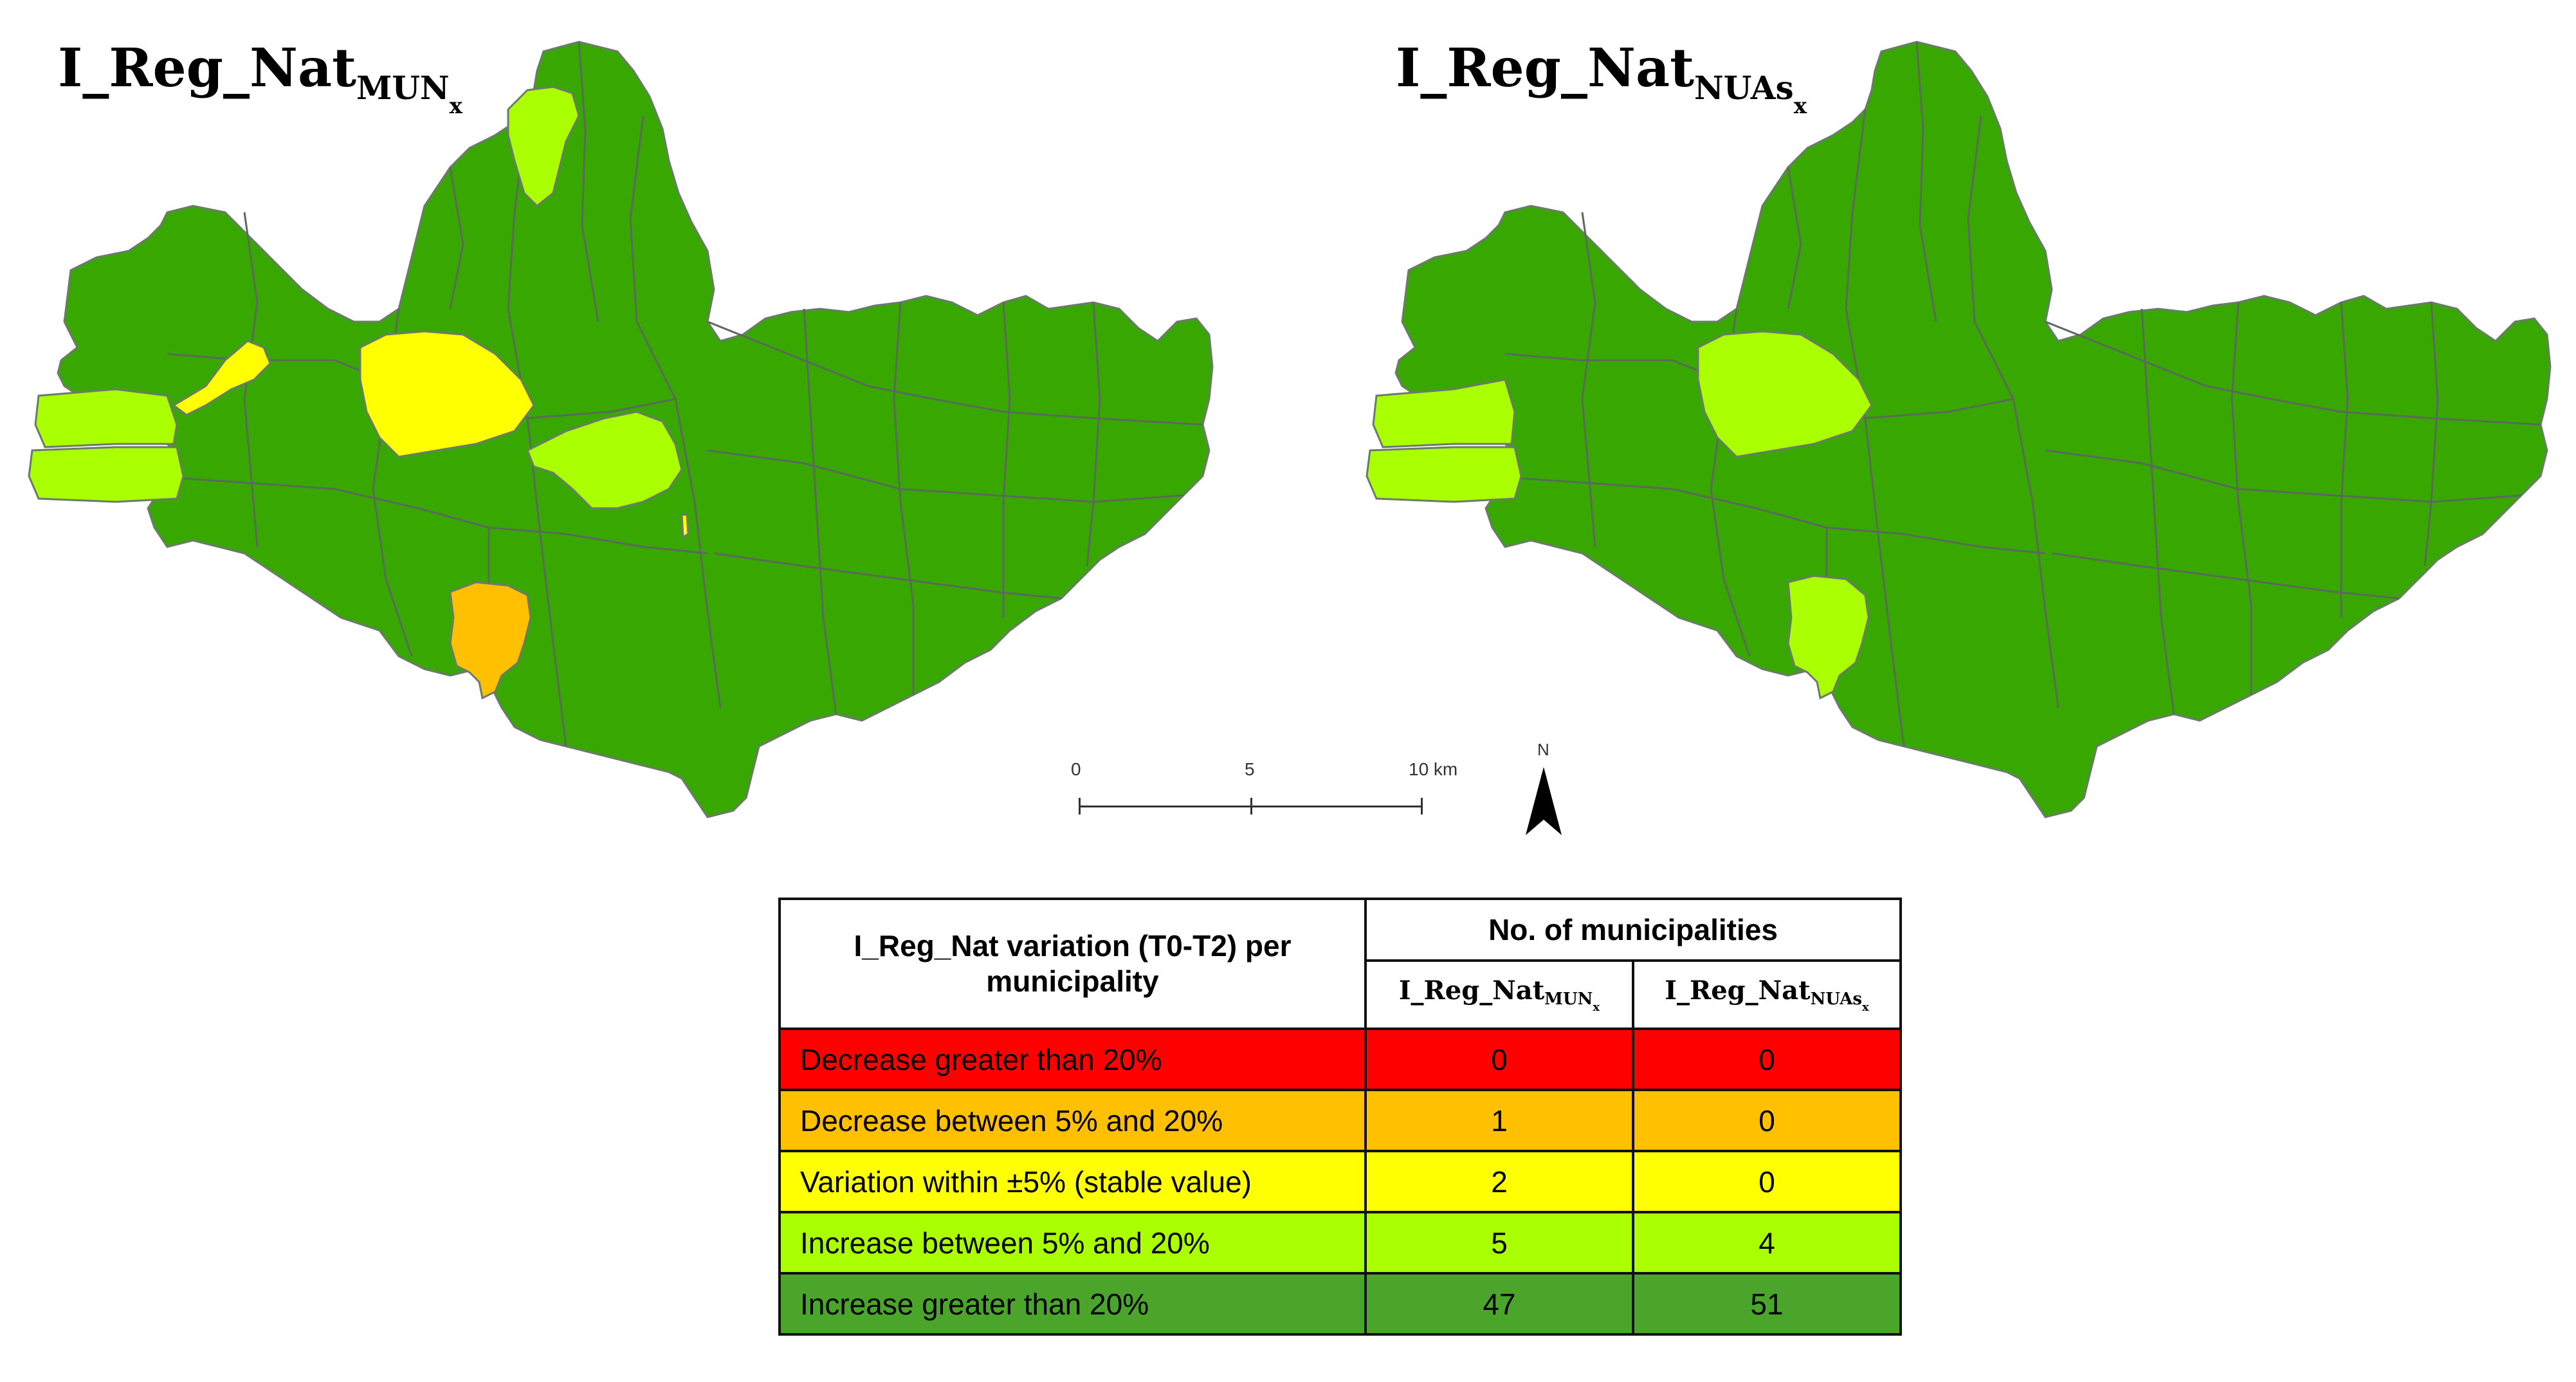 Image resolution: width=2576 pixels, height=1382 pixels. I want to click on legend-count-mun: 47, so click(1499, 1304).